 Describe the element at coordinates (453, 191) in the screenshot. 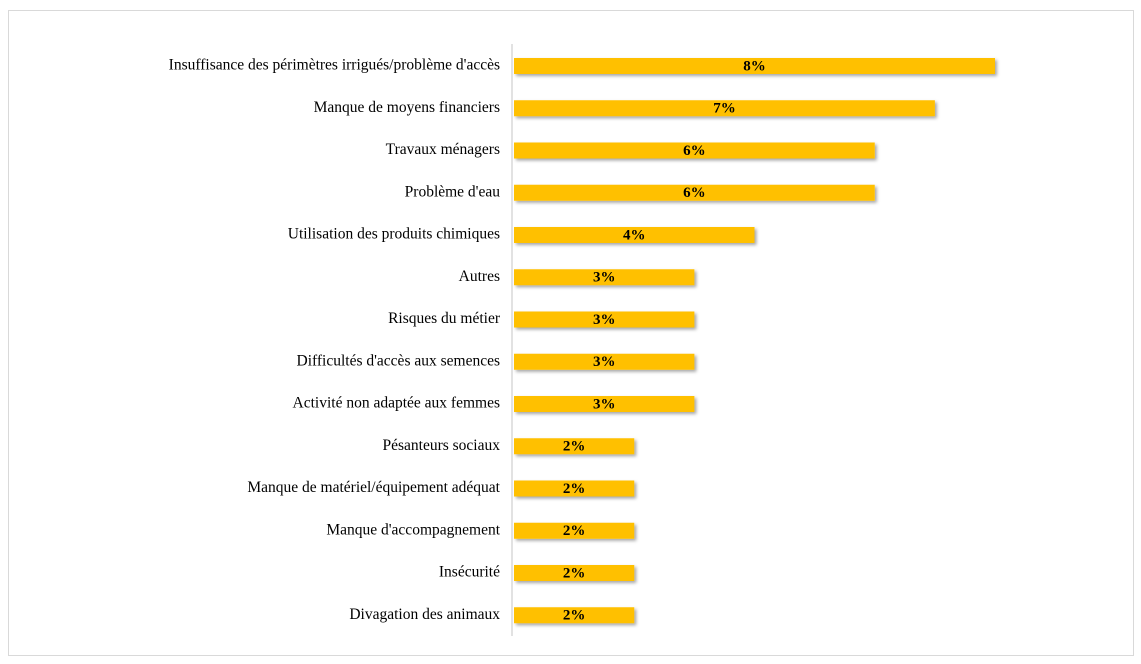

I see `category-label: Problème d'eau` at that location.